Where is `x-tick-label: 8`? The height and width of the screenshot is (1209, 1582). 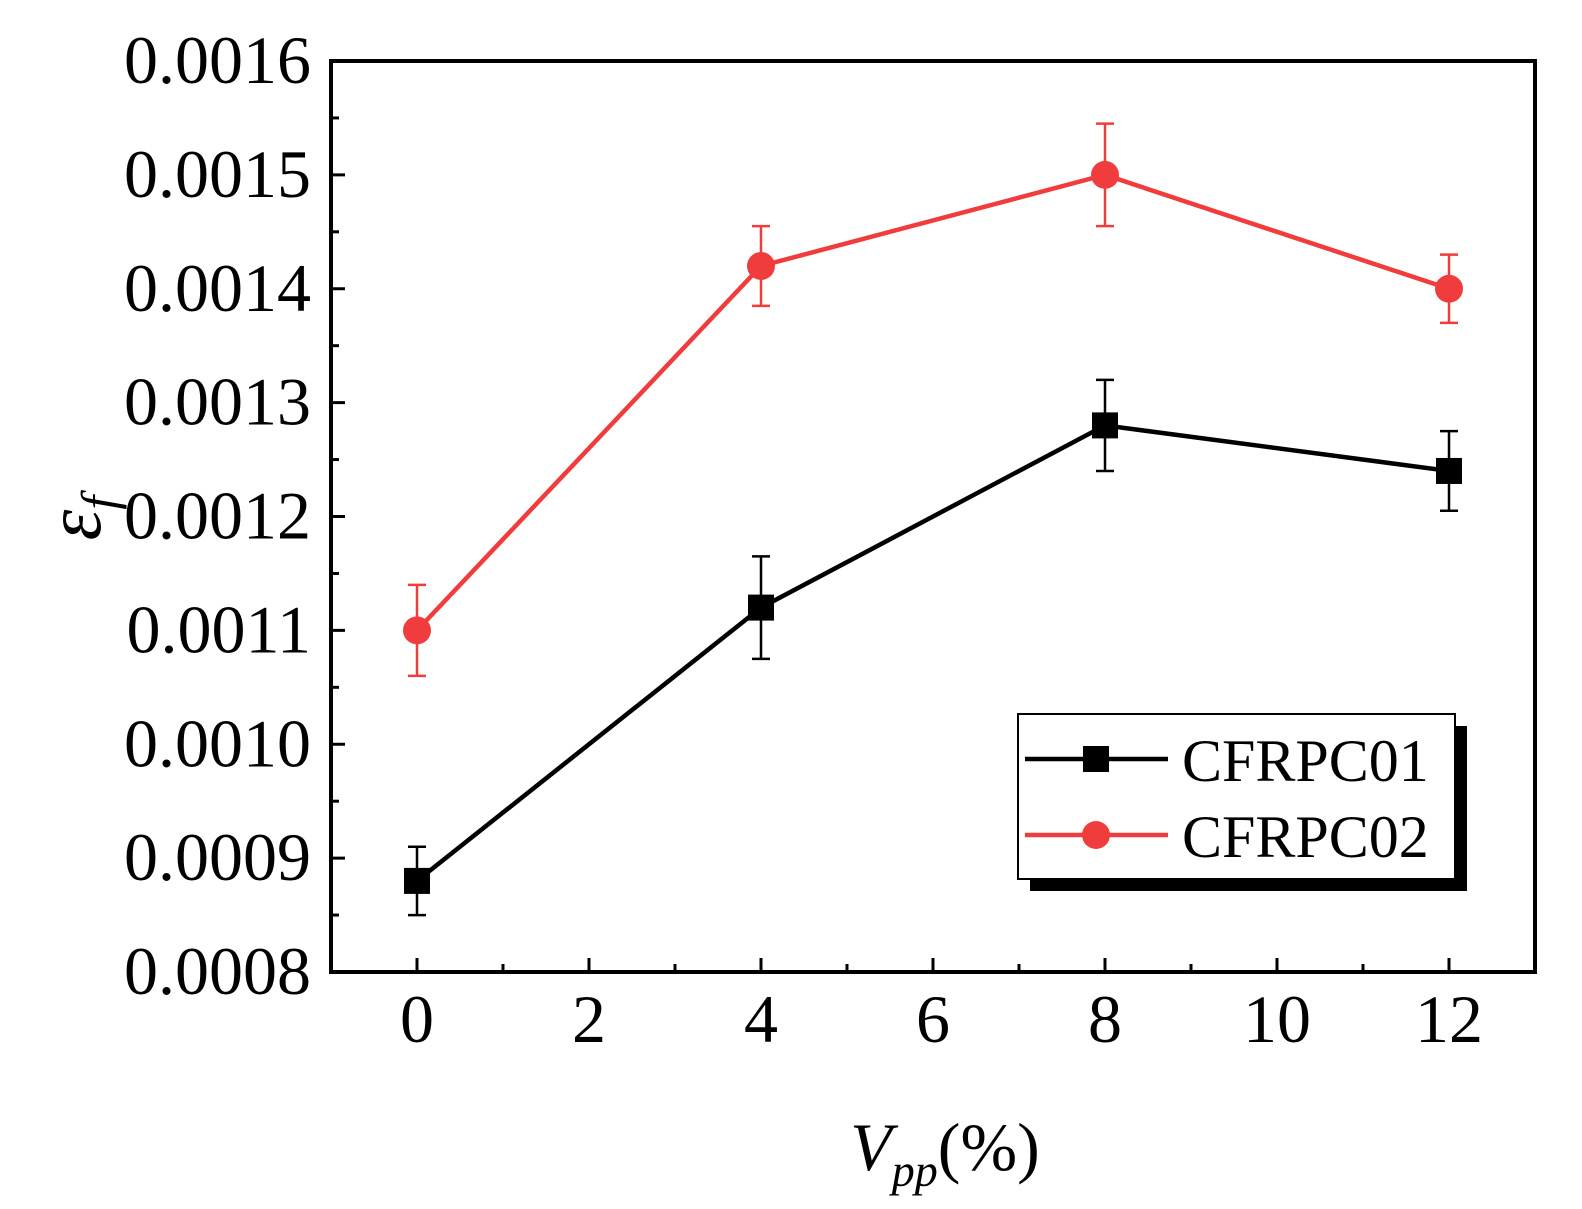
x-tick-label: 8 is located at coordinates (1105, 1019).